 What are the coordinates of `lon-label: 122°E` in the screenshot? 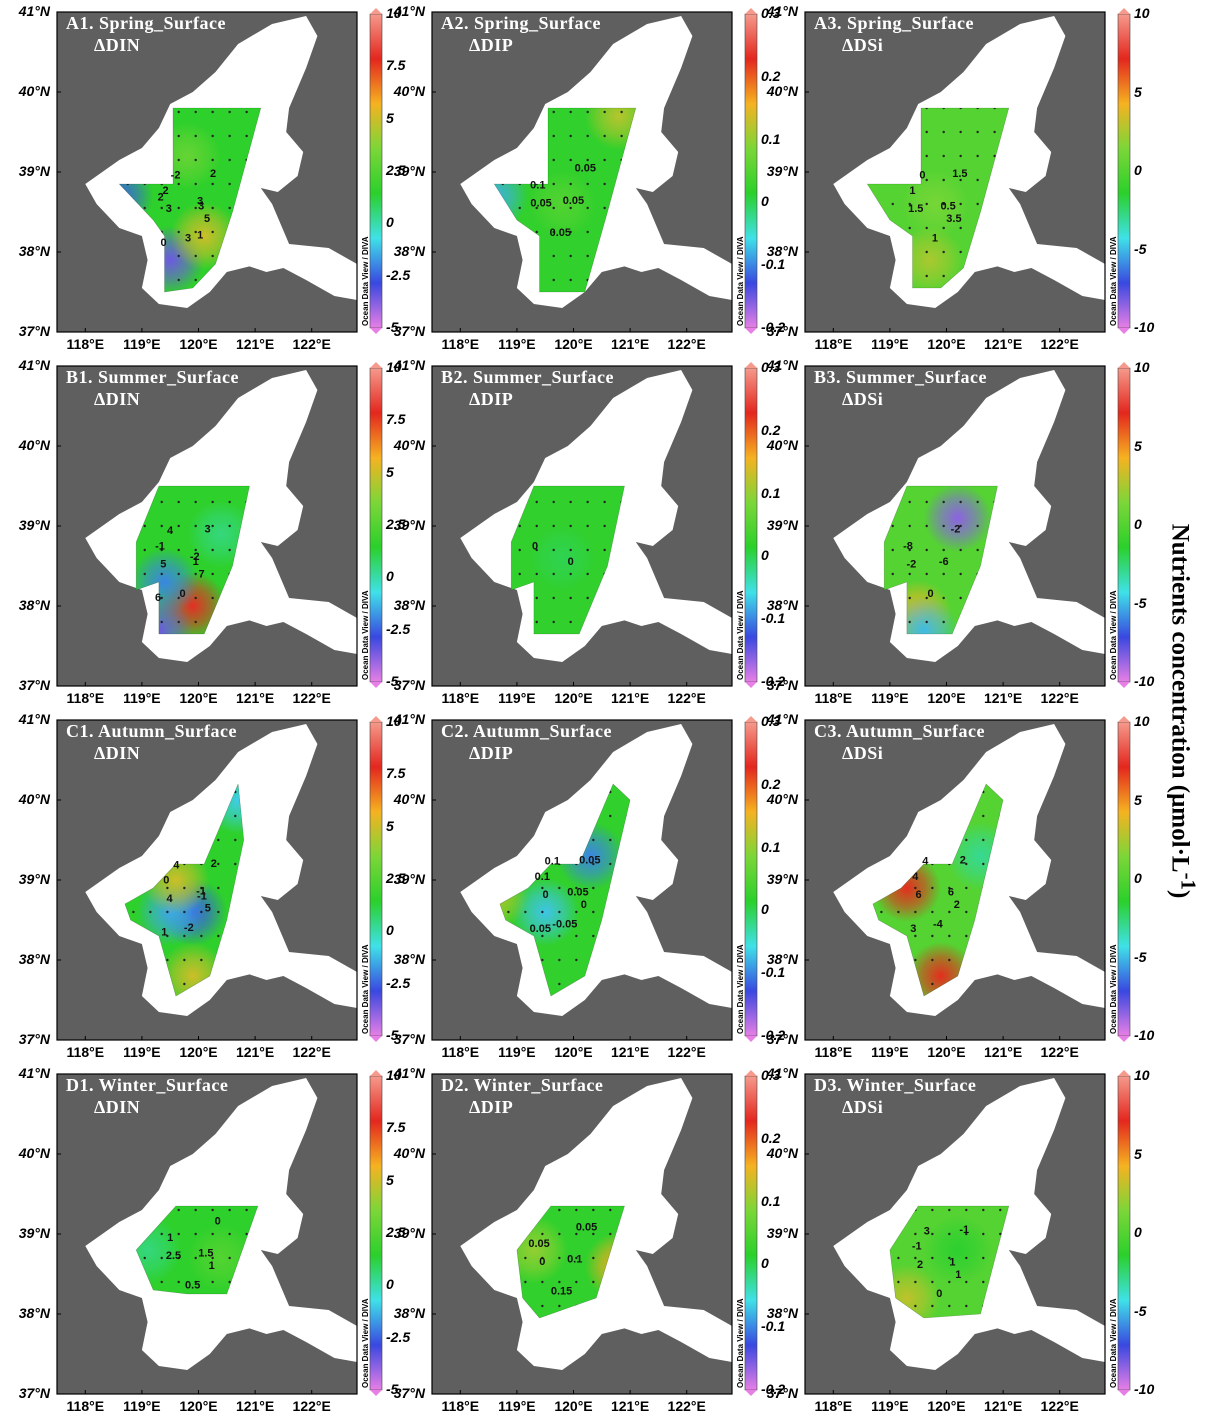 It's located at (1059, 1052).